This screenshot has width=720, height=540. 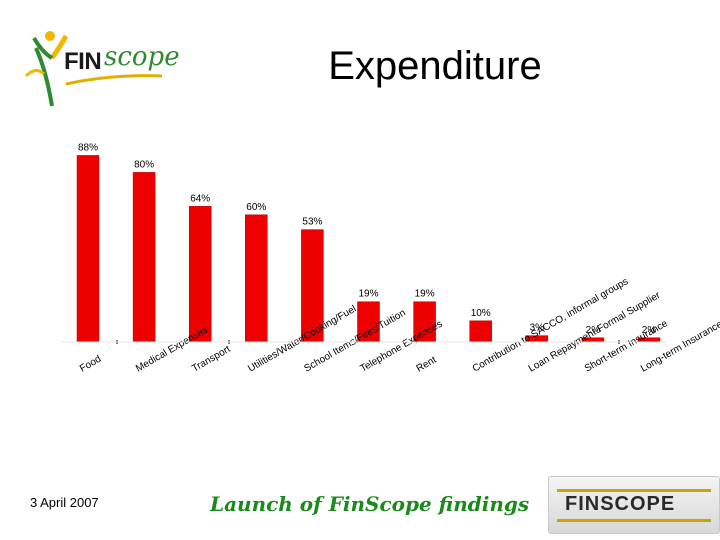 What do you see at coordinates (90, 364) in the screenshot?
I see `category-label-1: Food` at bounding box center [90, 364].